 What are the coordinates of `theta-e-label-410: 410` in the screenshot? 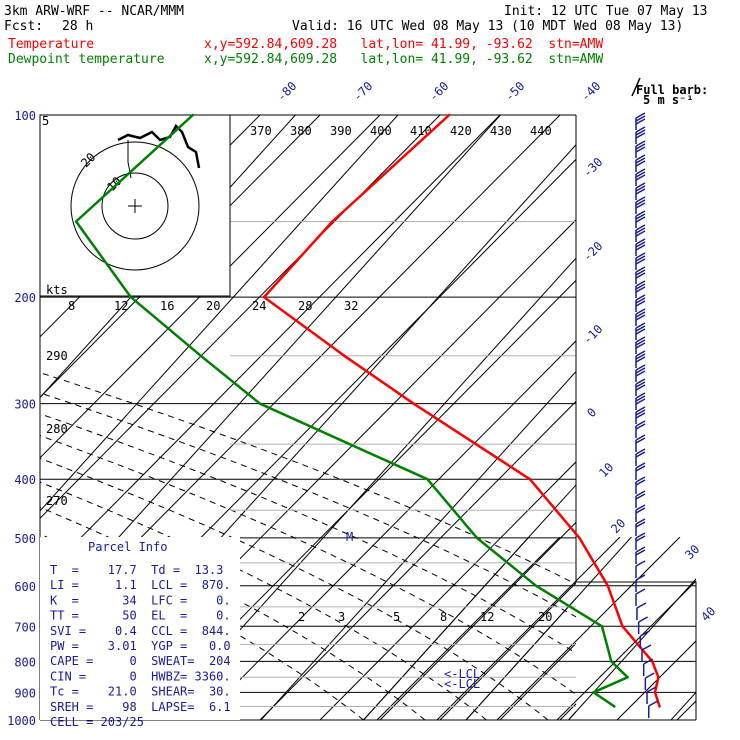 It's located at (421, 131).